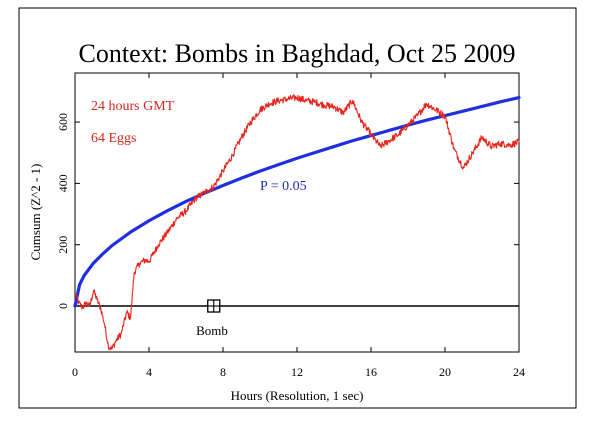  I want to click on annotation-eggs: 64 Eggs, so click(114, 138).